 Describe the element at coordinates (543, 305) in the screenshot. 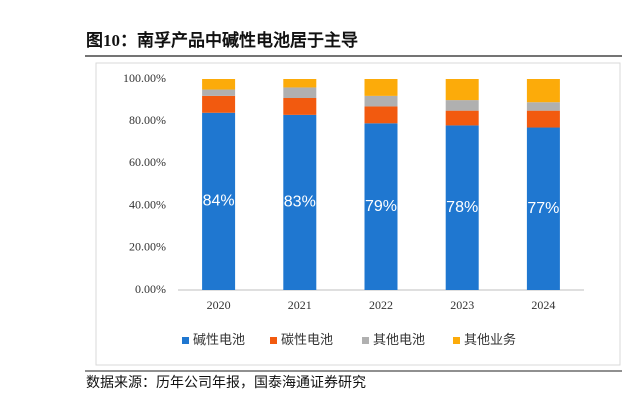

I see `x-tick-label: 2024` at that location.